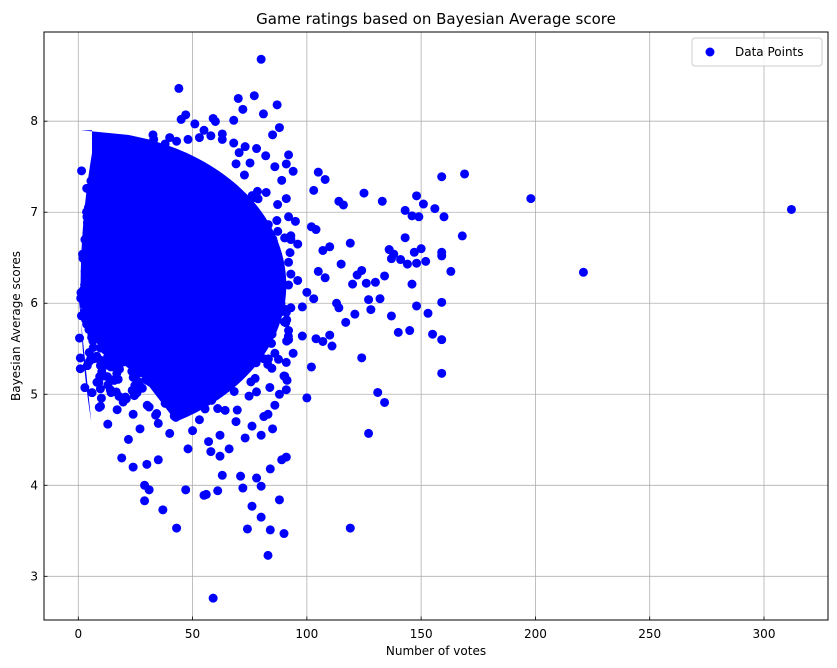 The width and height of the screenshot is (837, 668). Describe the element at coordinates (421, 634) in the screenshot. I see `x-tick-label: 150` at that location.